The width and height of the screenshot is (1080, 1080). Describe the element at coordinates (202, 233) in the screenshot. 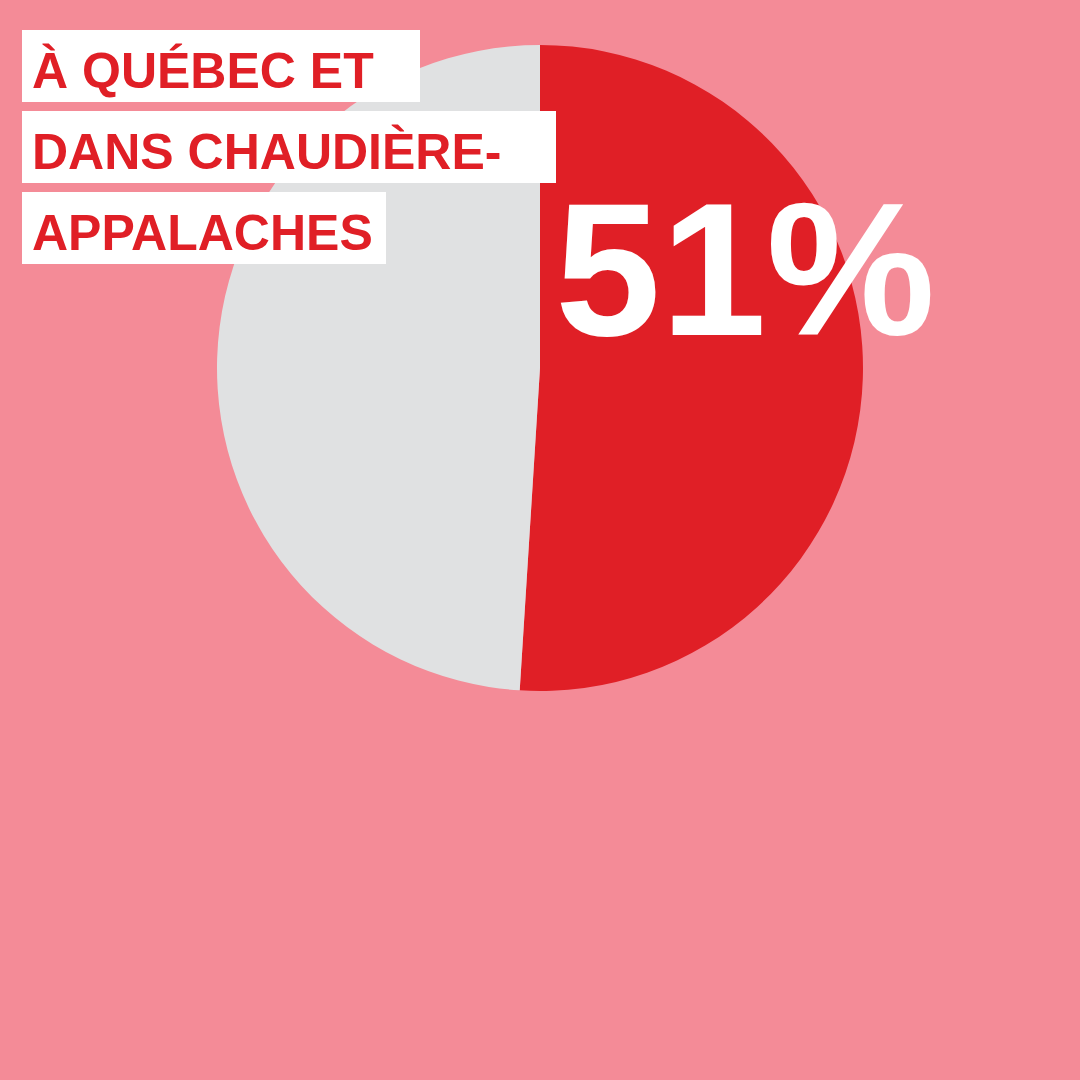

I see `text: APPALACHES` at that location.